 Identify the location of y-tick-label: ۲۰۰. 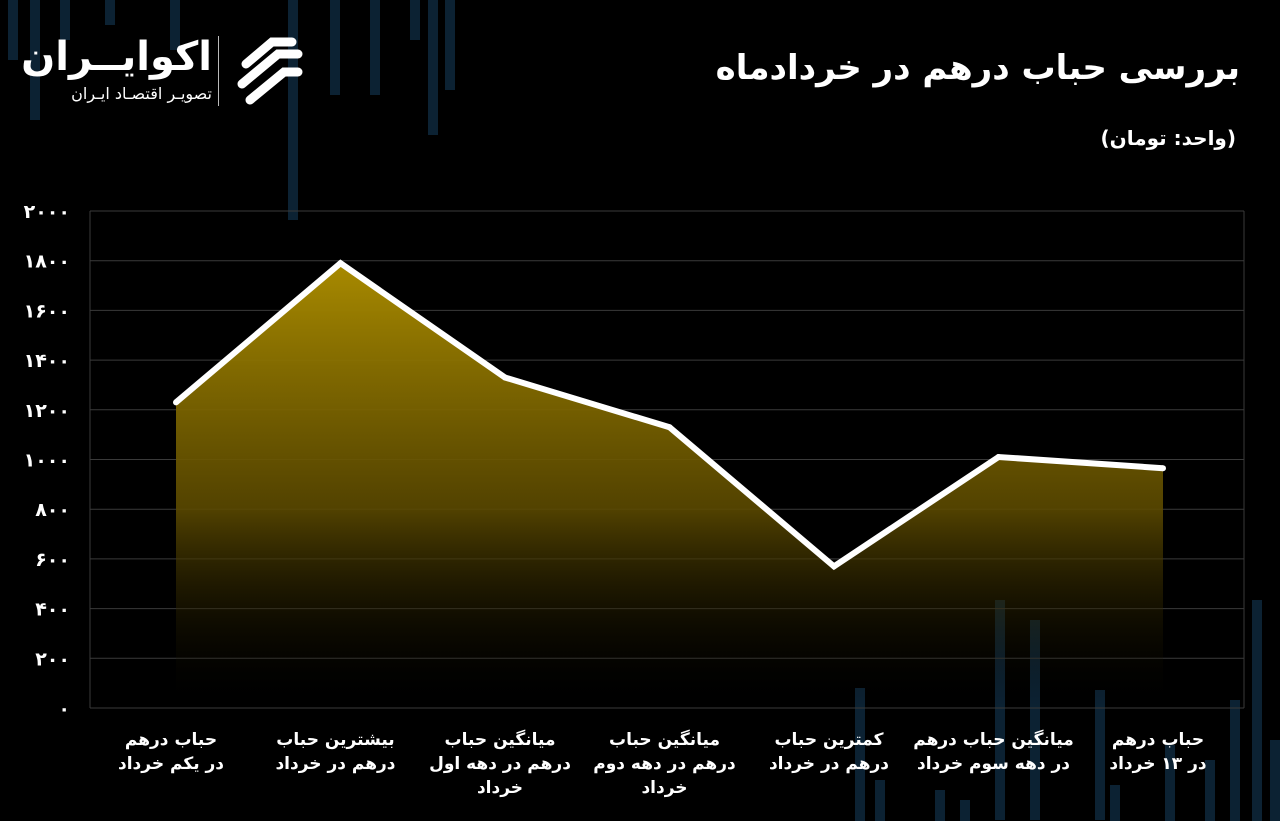
(52, 659).